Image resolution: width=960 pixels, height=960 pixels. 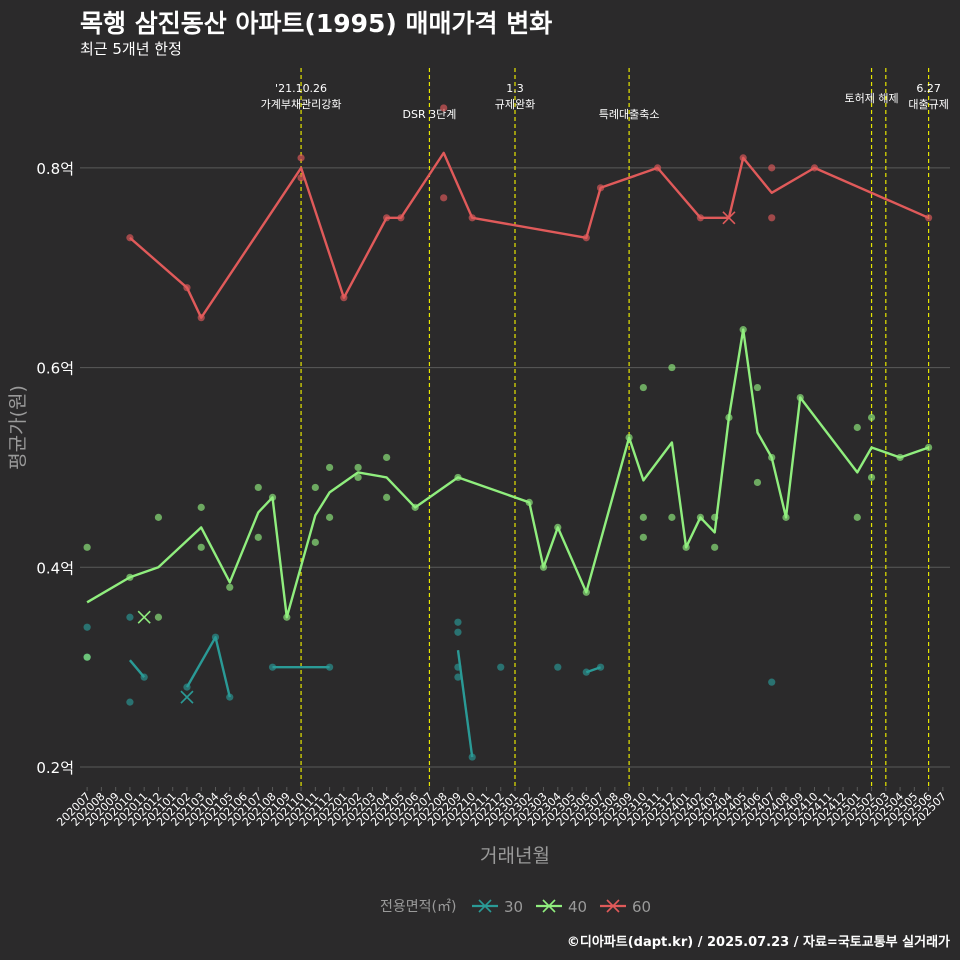 What do you see at coordinates (316, 23) in the screenshot?
I see `chart-title: 목행 삼진동산 아파트(1995) 매매가격 변화` at bounding box center [316, 23].